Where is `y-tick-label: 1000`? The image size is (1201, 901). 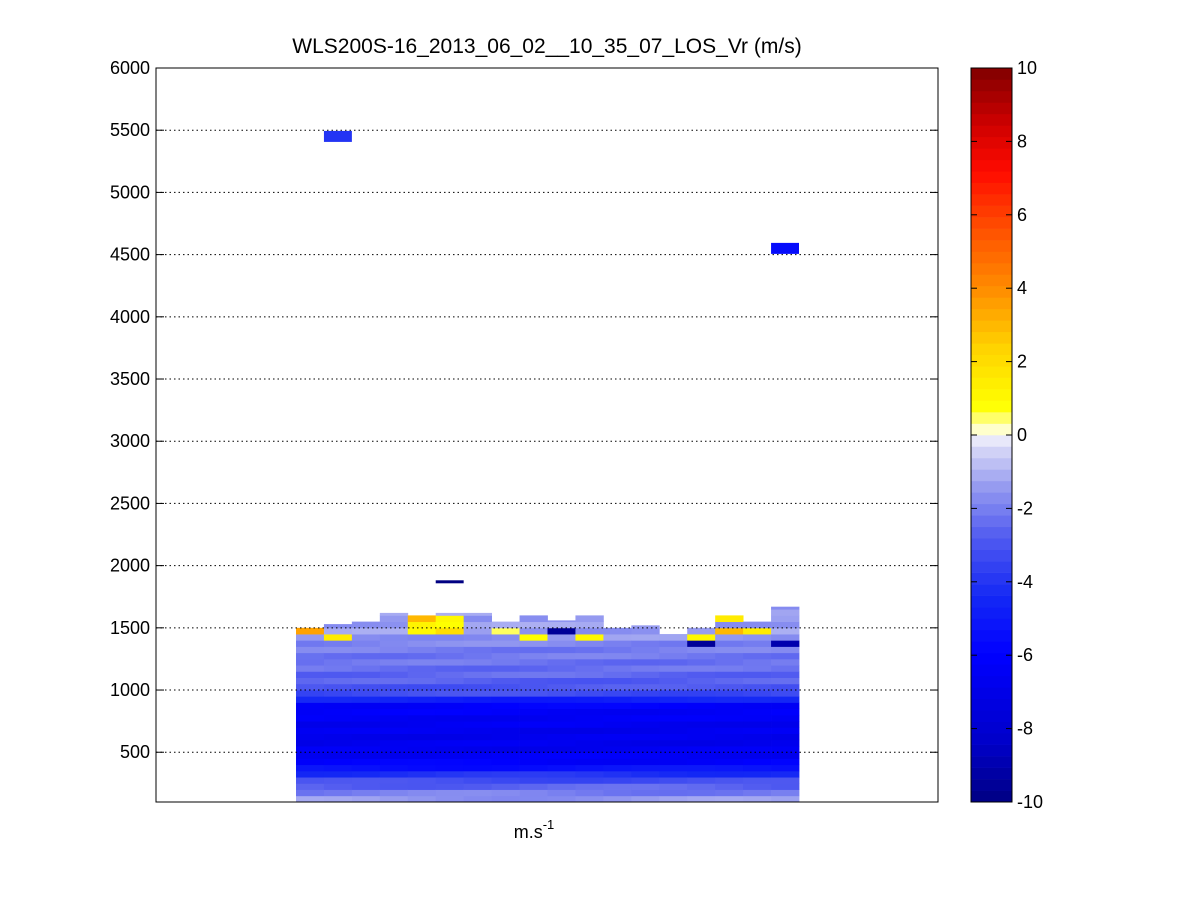
y-tick-label: 1000 is located at coordinates (130, 690).